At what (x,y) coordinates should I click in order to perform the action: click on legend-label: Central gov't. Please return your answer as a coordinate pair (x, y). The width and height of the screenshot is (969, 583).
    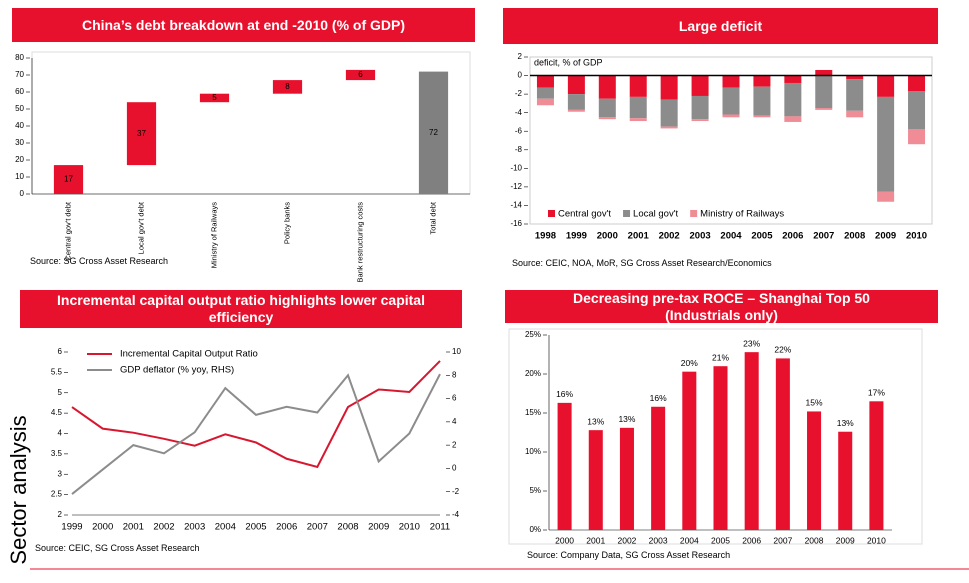
    Looking at the image, I should click on (584, 214).